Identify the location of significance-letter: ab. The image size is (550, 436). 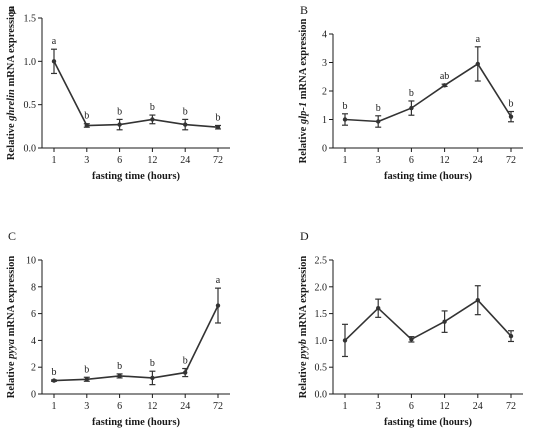
(444, 76).